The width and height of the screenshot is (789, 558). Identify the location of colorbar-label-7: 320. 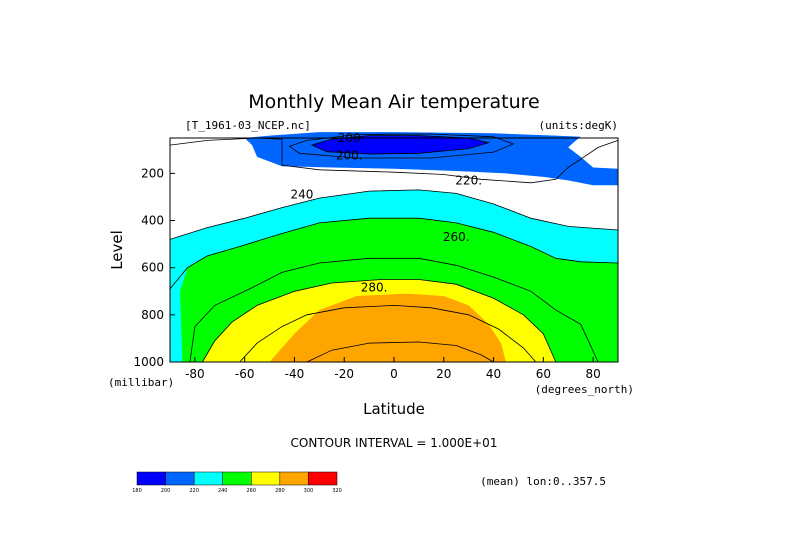
(337, 491).